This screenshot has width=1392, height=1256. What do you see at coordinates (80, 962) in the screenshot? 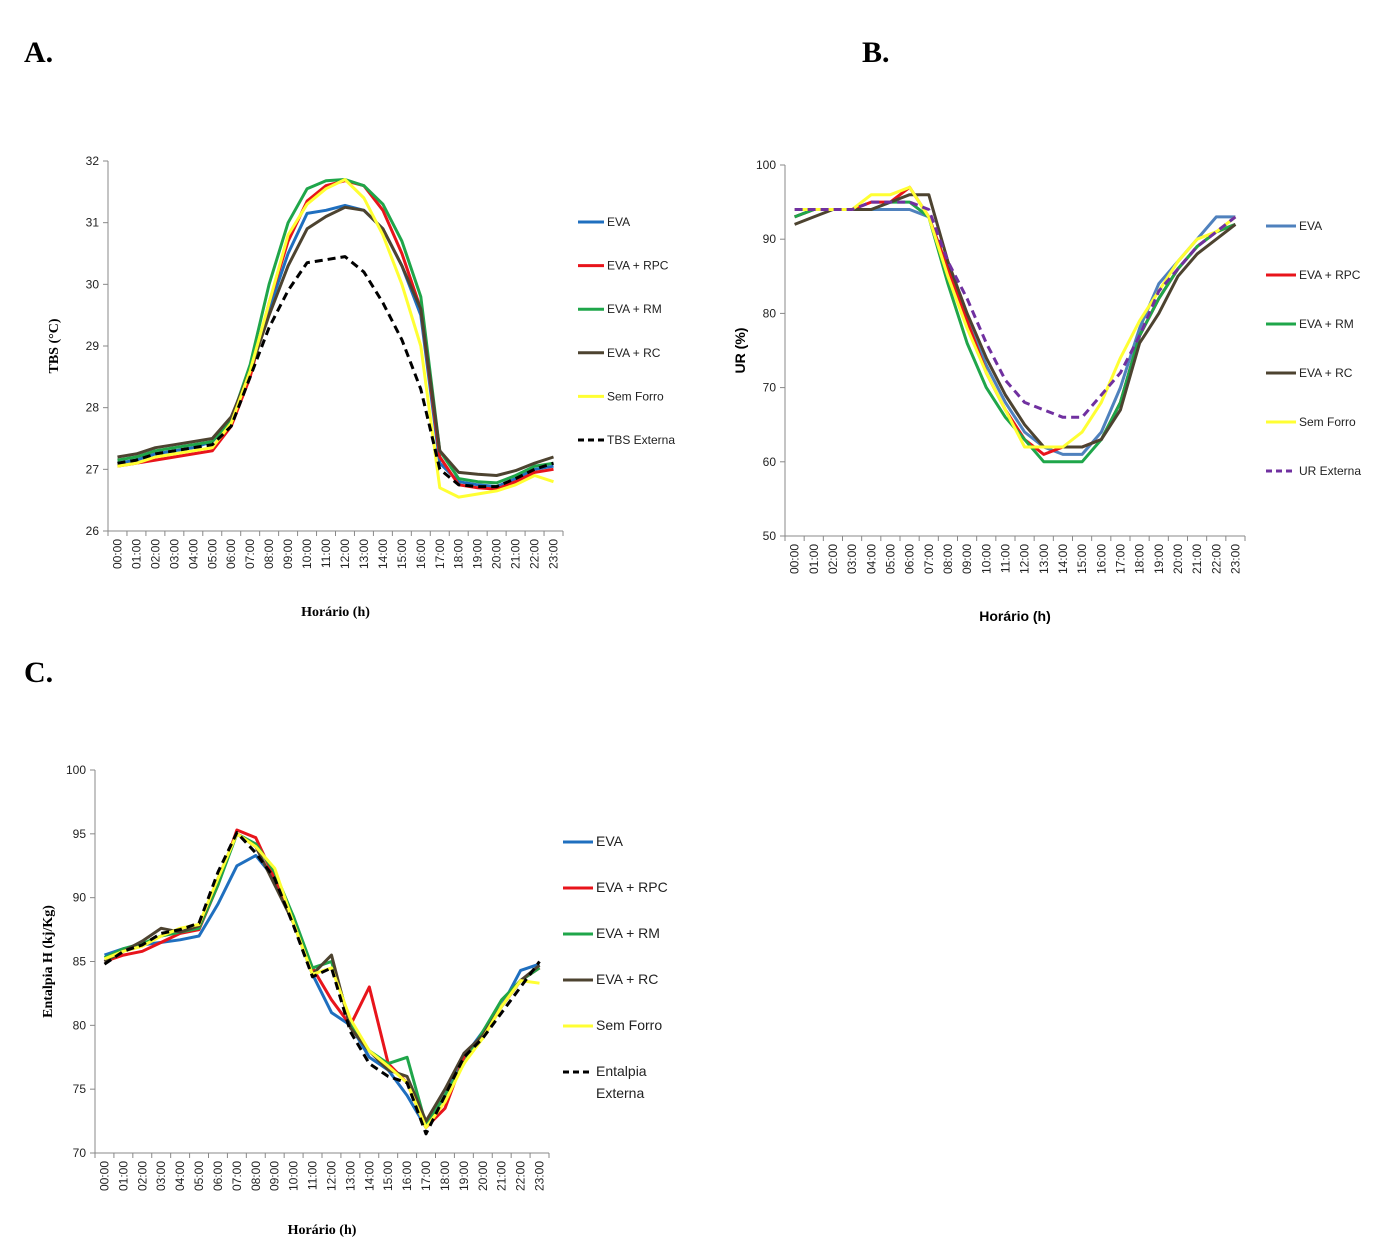
I see `y-tick-label: 85` at bounding box center [80, 962].